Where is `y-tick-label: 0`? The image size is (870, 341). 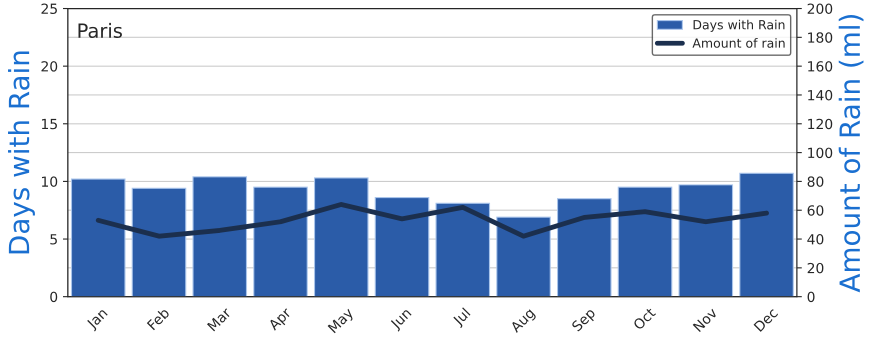 y-tick-label: 0 is located at coordinates (54, 297).